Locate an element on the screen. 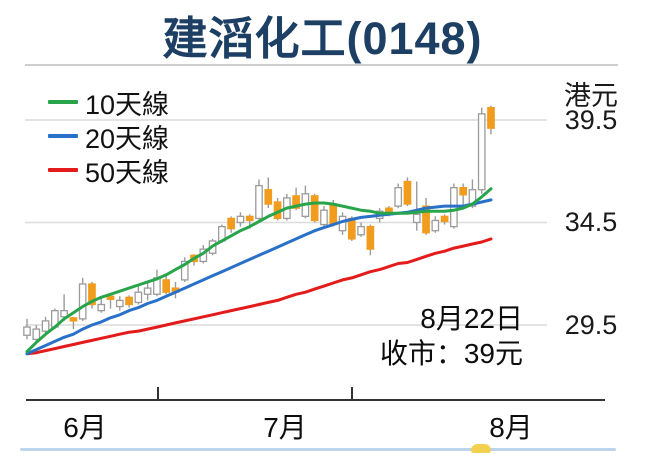 The height and width of the screenshot is (456, 645). ma20-line-swatch-icon is located at coordinates (63, 136).